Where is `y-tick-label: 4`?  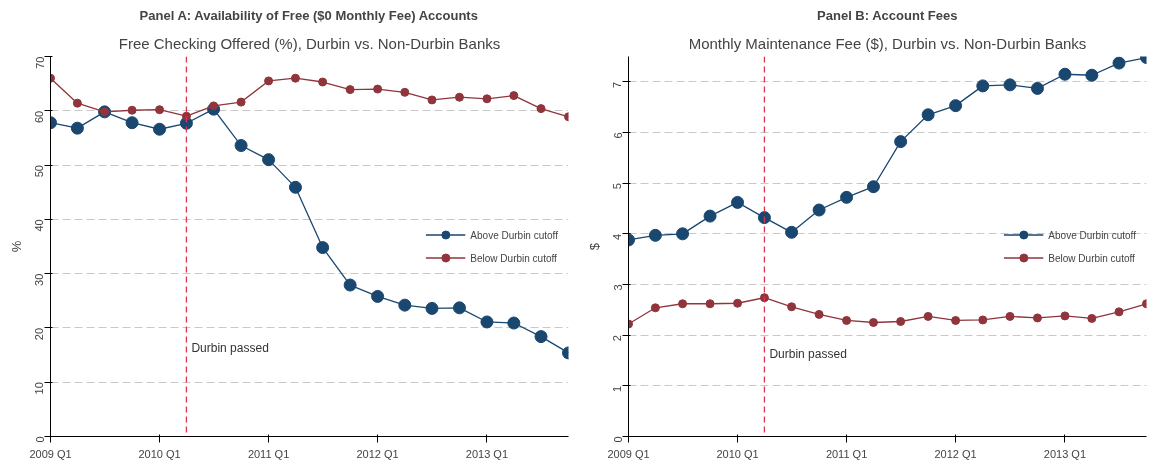 y-tick-label: 4 is located at coordinates (617, 236).